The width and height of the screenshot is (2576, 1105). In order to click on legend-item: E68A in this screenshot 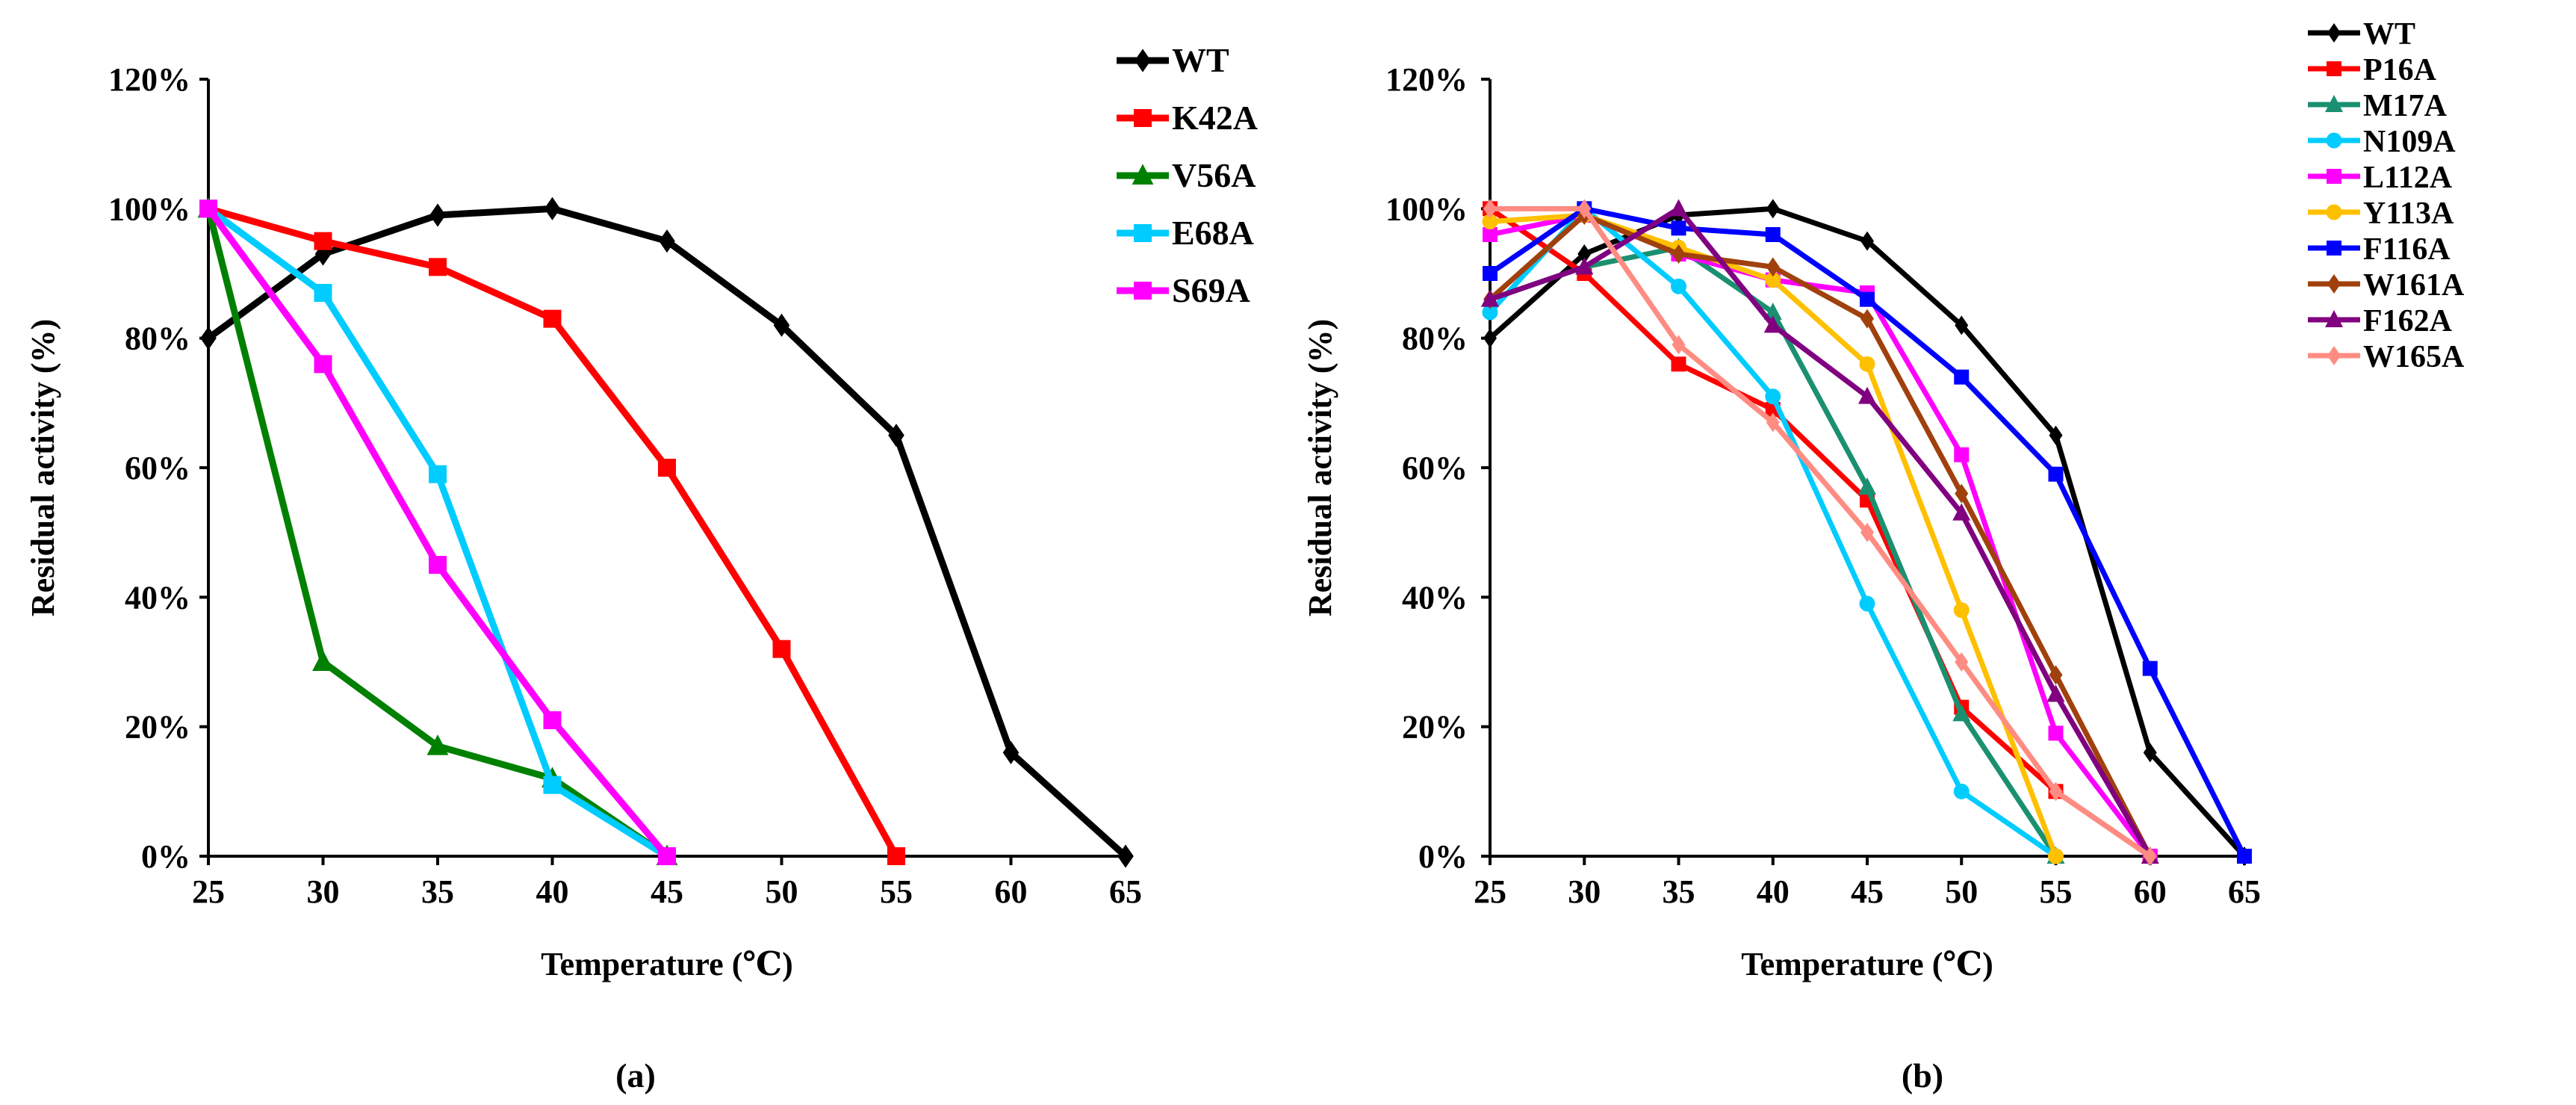, I will do `click(1186, 233)`.